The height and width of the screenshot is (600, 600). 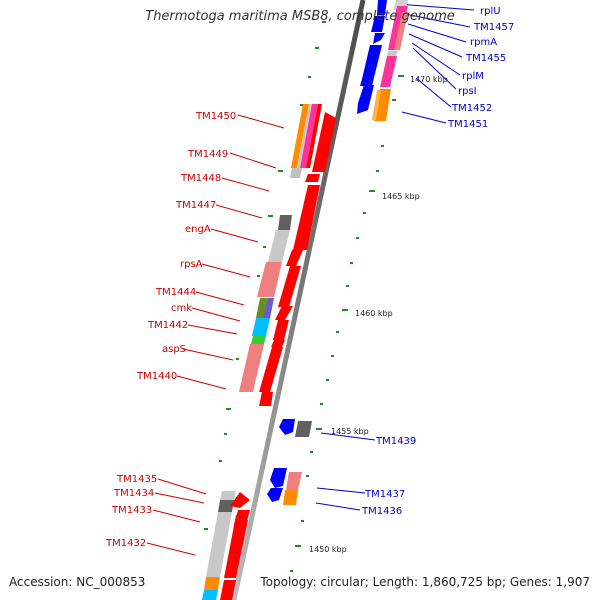 I want to click on gene-label: aspS, so click(x=174, y=349).